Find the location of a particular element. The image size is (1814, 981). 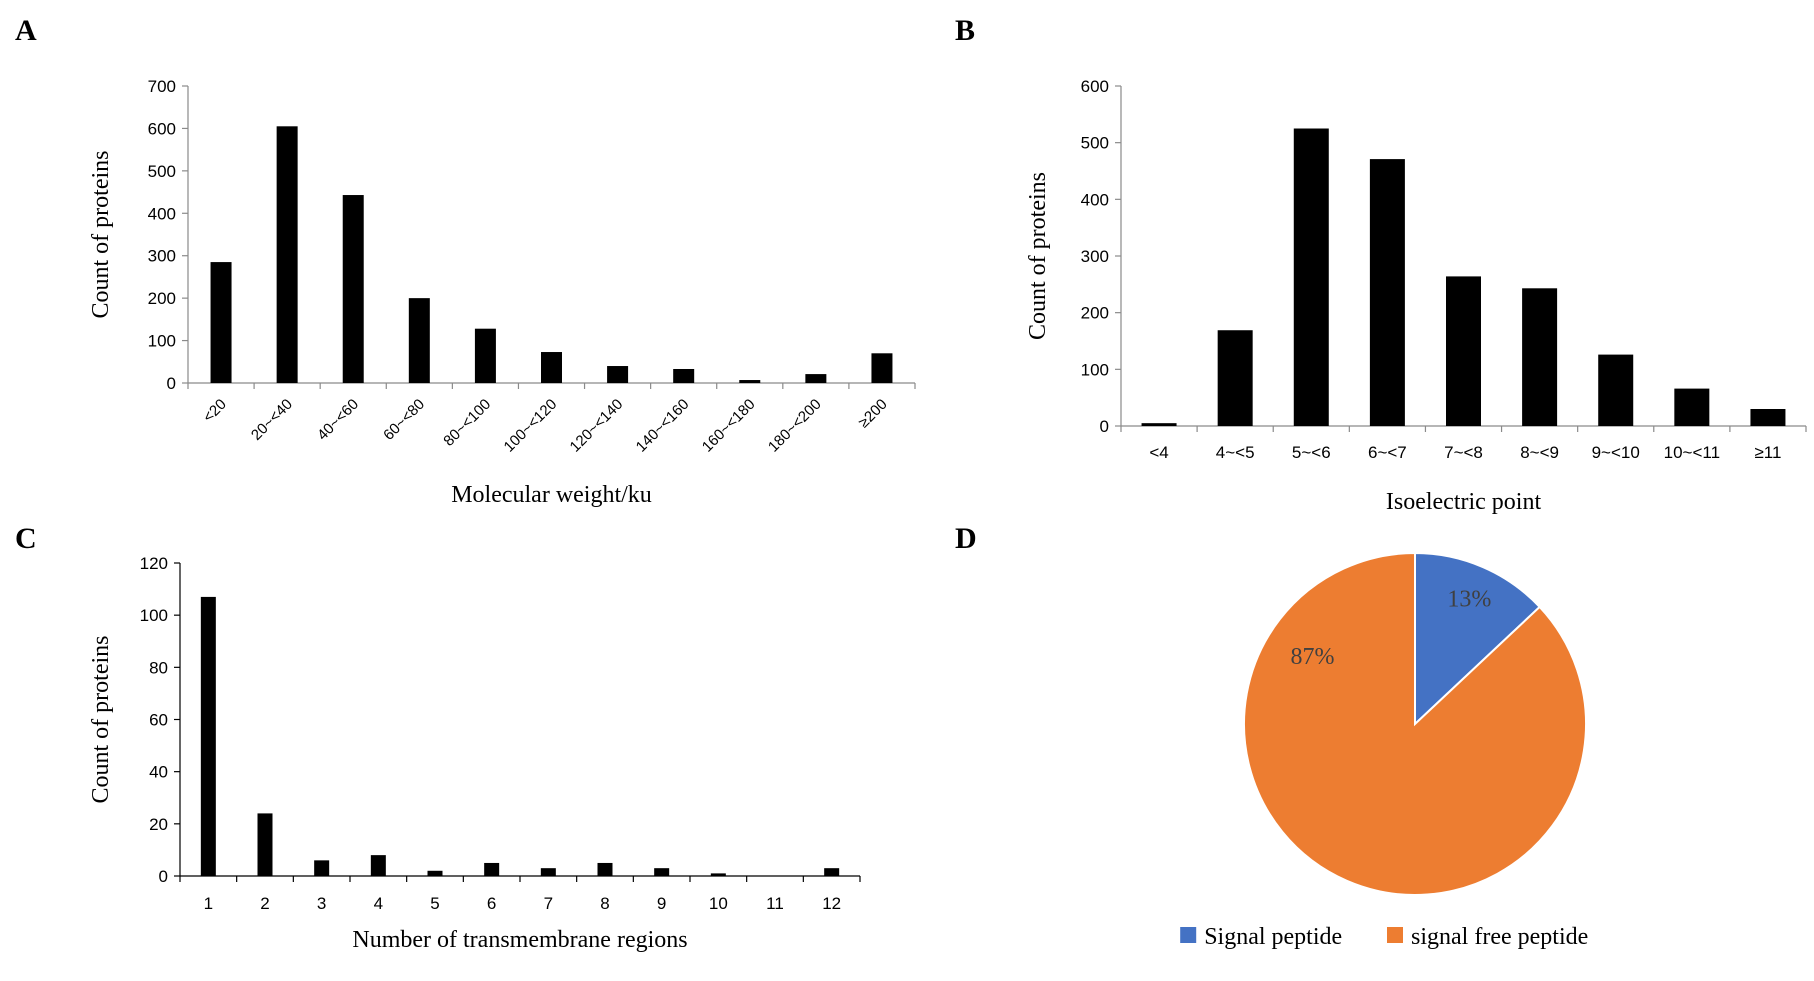

x-tick-label: 40~<60 is located at coordinates (338, 420).